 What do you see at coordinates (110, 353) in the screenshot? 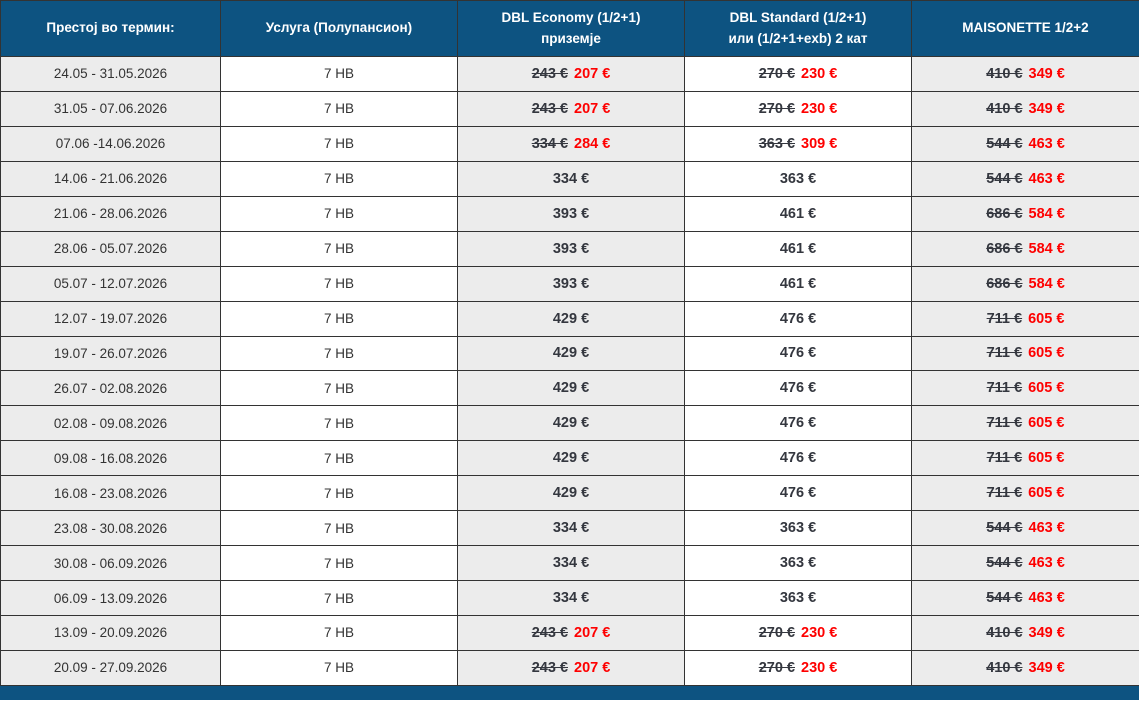
I see `period-cell: 19.07 - 26.07.2026` at bounding box center [110, 353].